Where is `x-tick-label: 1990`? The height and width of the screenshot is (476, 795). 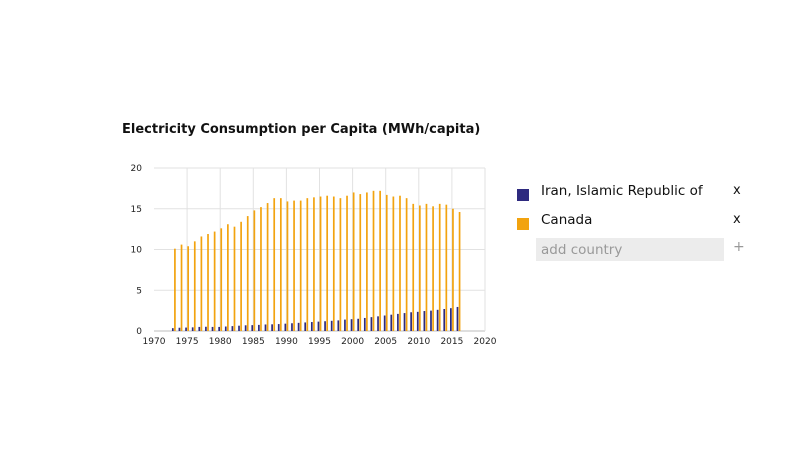
x-tick-label: 1990 is located at coordinates (286, 342).